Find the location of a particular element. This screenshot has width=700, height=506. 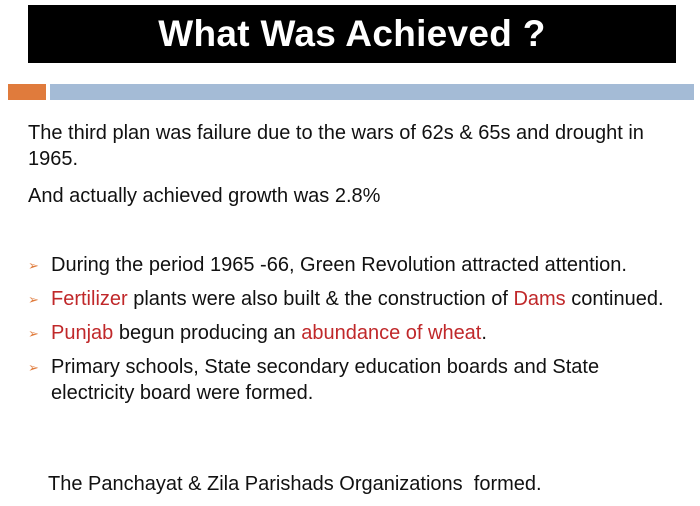

highlight-fertilizer: Fertilizer is located at coordinates (89, 299).